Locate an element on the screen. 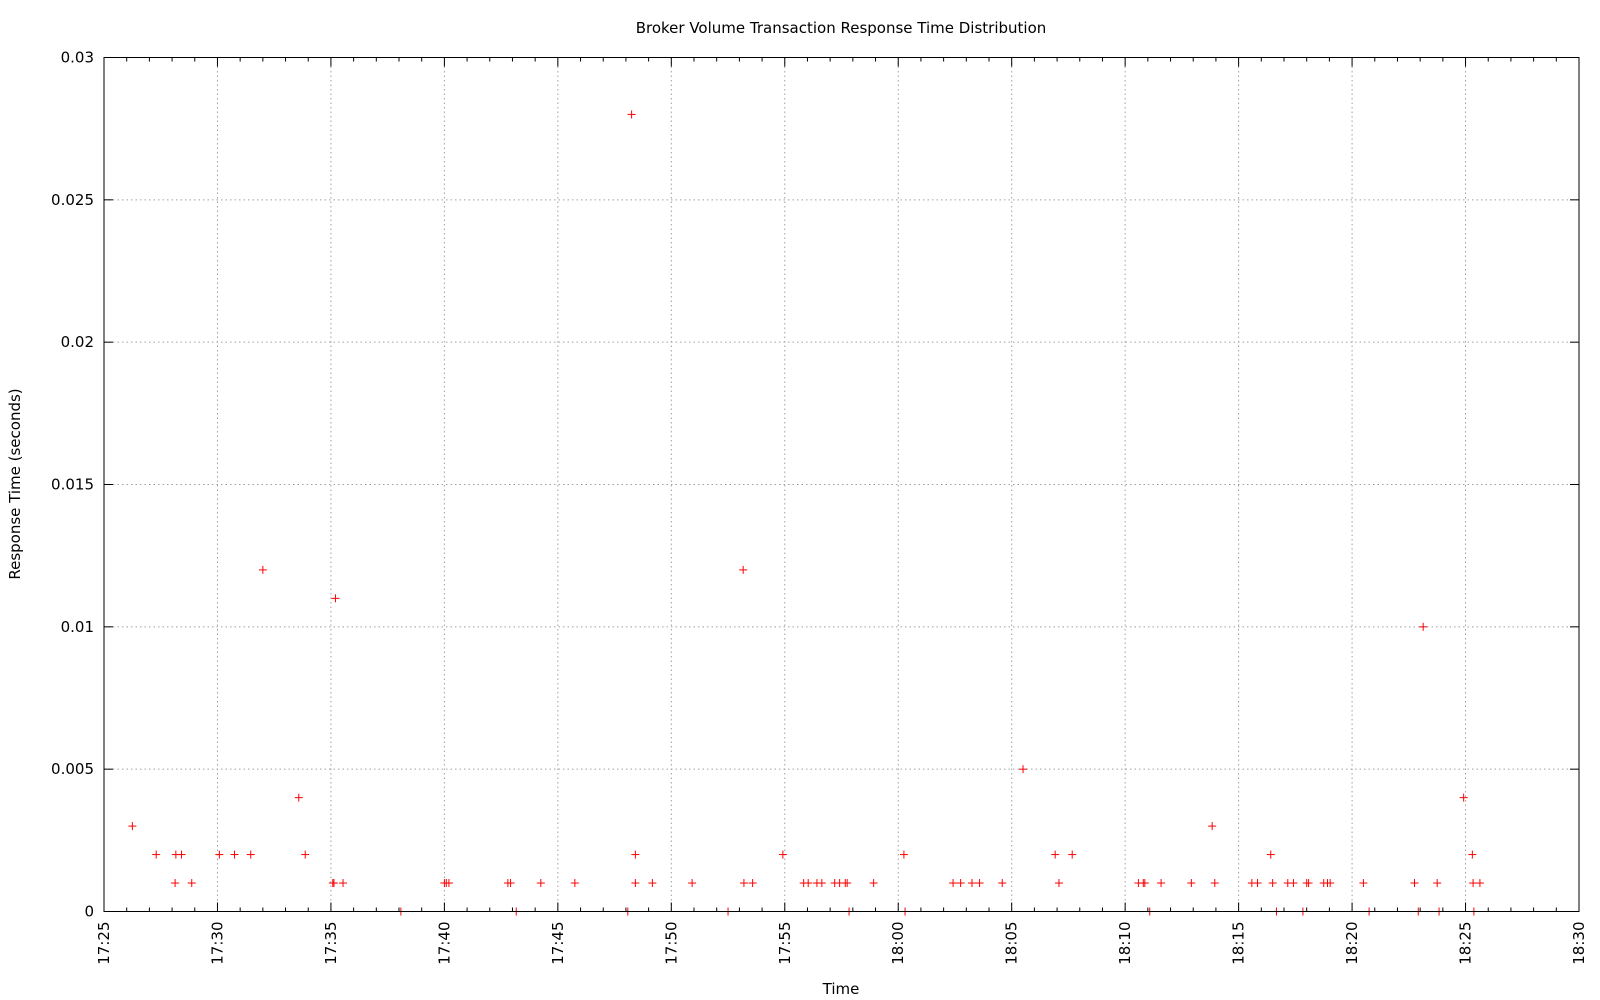 The width and height of the screenshot is (1600, 1000). x-tick-label: 18:25 is located at coordinates (1466, 943).